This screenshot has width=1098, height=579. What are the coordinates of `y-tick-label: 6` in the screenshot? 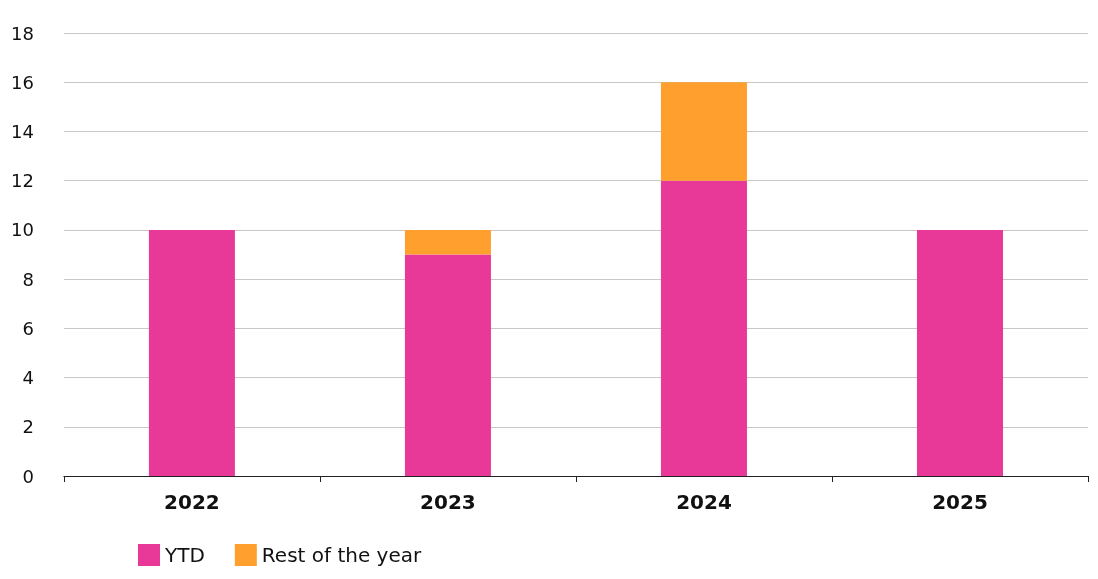 It's located at (28, 328).